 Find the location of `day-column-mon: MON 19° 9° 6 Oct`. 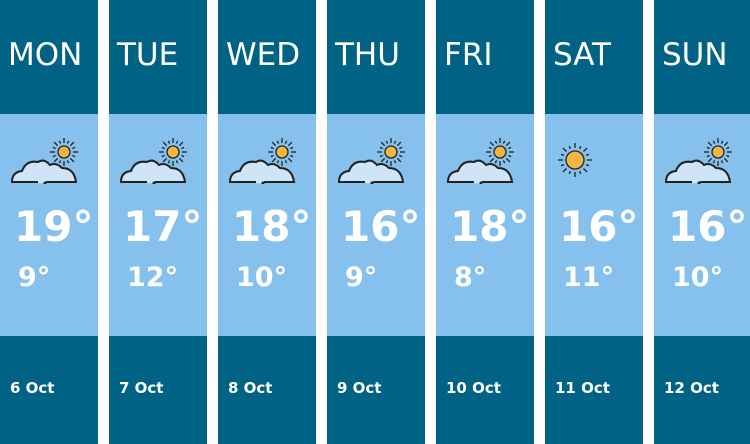

day-column-mon: MON 19° 9° 6 Oct is located at coordinates (49, 222).